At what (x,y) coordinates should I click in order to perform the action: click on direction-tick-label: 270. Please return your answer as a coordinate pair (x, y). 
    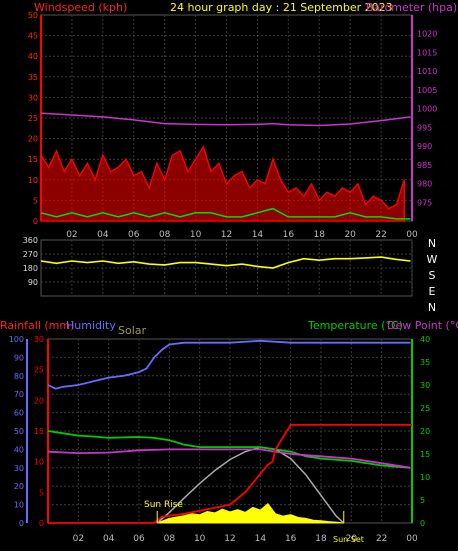
    Looking at the image, I should click on (30, 254).